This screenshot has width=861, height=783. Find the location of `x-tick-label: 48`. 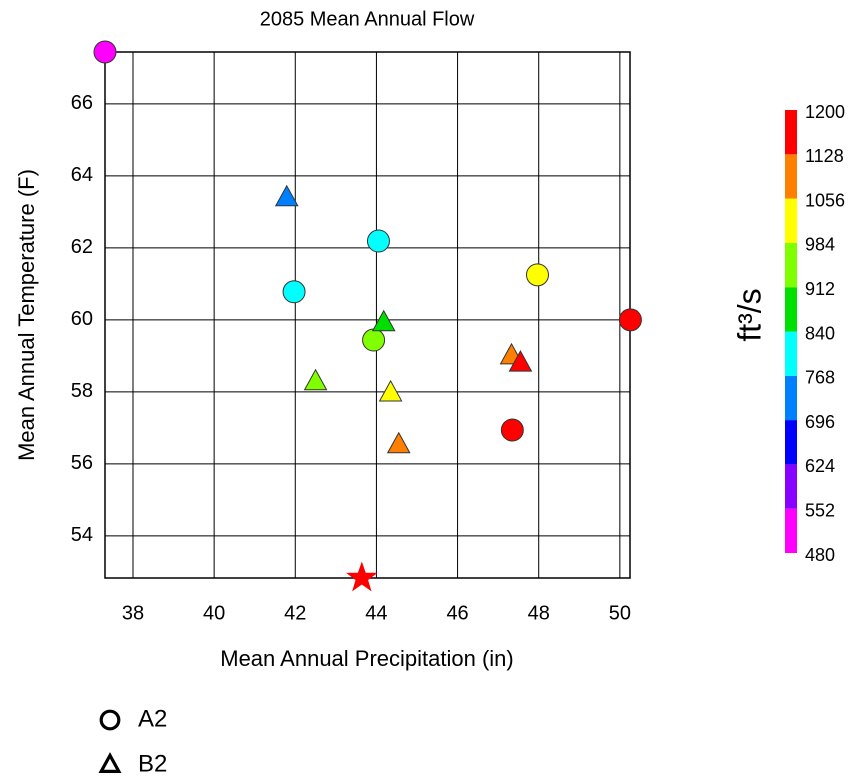

x-tick-label: 48 is located at coordinates (539, 613).